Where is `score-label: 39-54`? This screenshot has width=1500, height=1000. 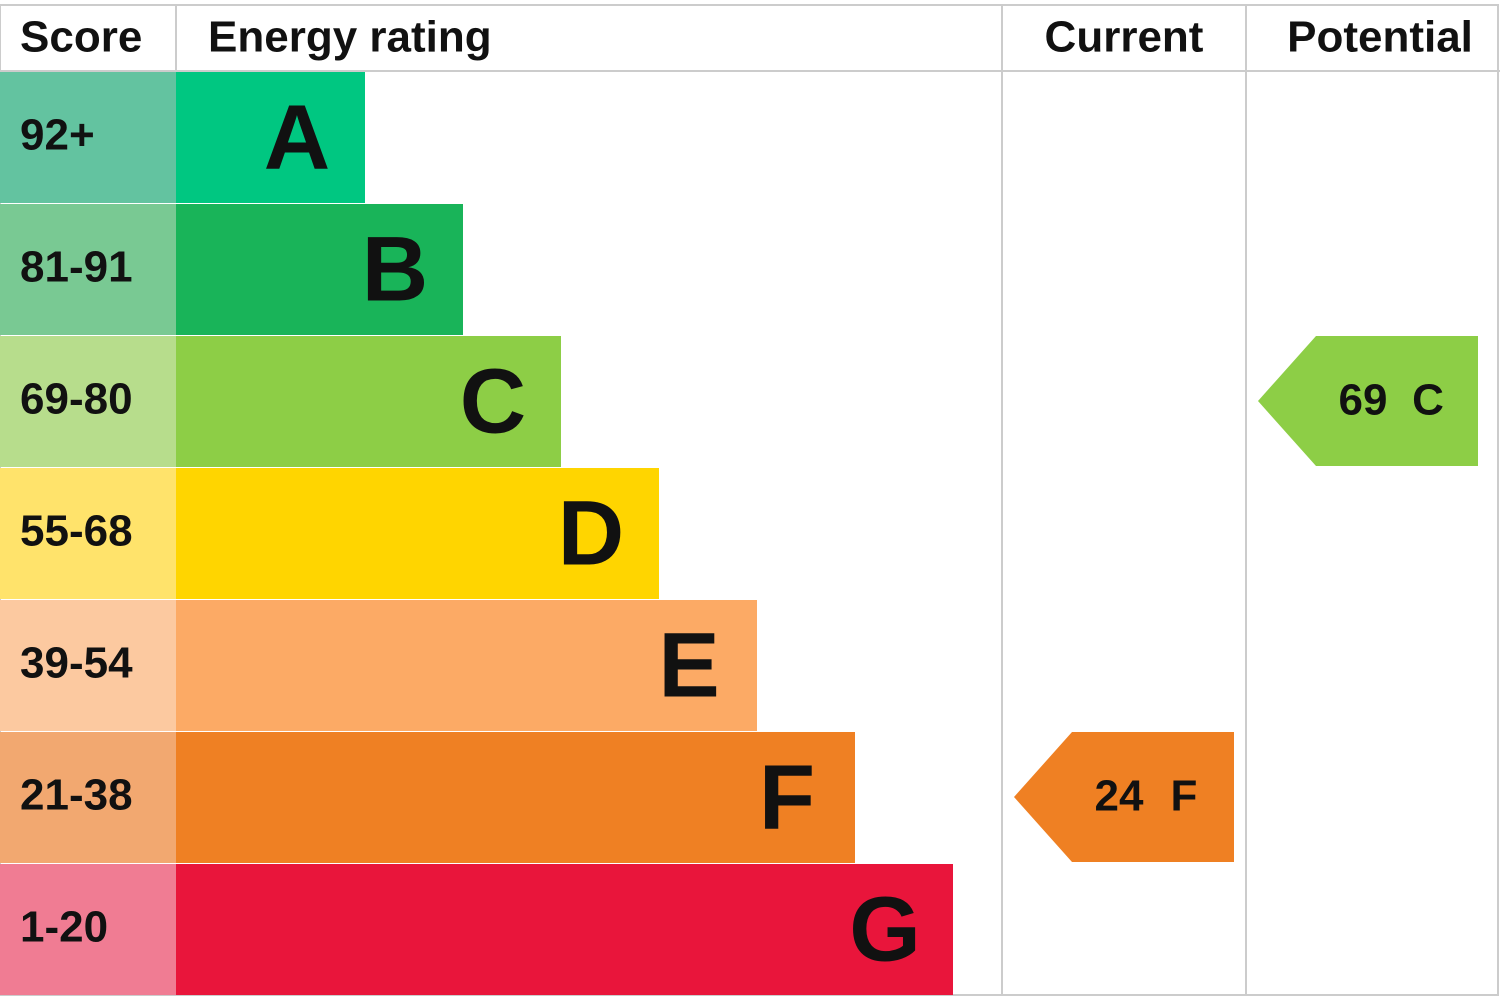
score-label: 39-54 is located at coordinates (76, 663).